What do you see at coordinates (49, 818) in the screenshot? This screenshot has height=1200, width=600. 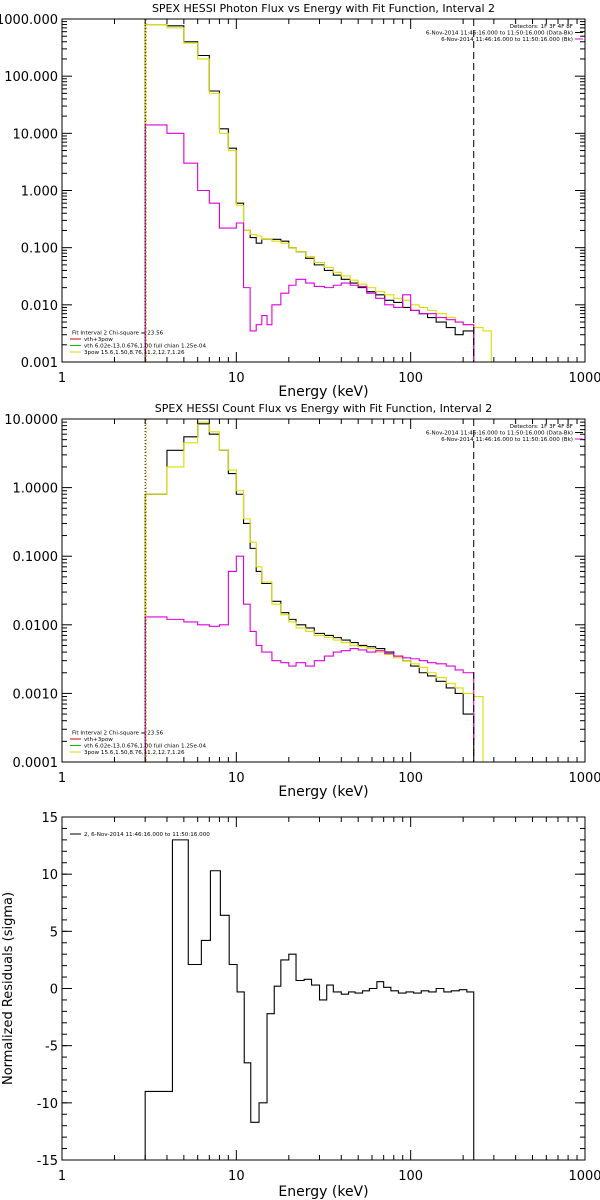 I see `y-tick-label: 15` at bounding box center [49, 818].